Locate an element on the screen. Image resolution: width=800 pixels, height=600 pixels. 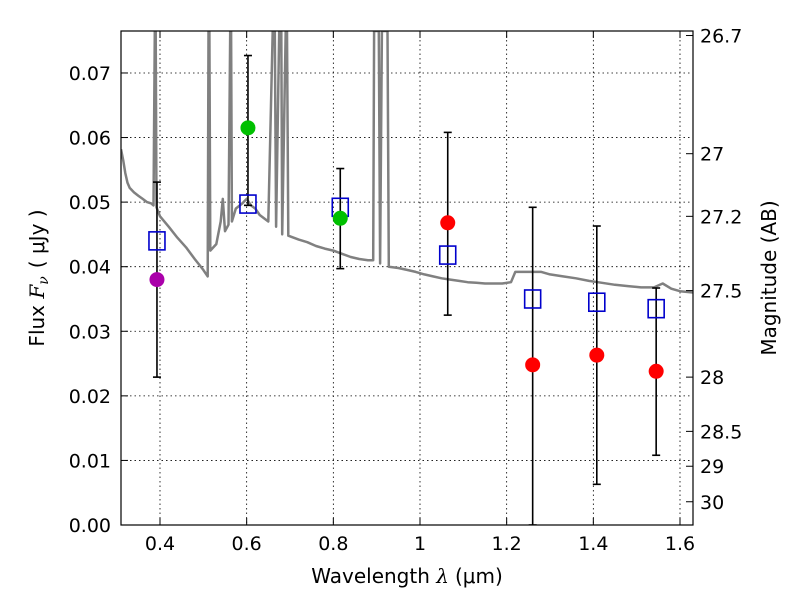
y-axis-ticks: 0.00 0.01 0.02 0.03 0.04 0.05 0.06 0.07 is located at coordinates (98, 300).